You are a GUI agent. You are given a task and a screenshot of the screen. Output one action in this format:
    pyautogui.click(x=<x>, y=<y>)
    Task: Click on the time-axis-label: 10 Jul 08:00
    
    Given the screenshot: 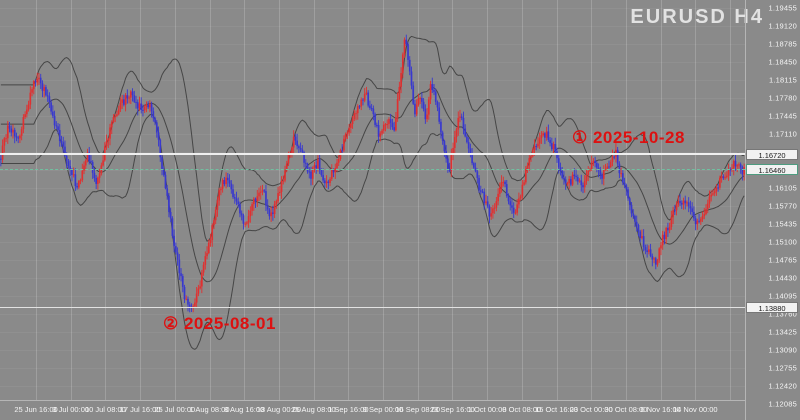 What is the action you would take?
    pyautogui.click(x=105, y=409)
    